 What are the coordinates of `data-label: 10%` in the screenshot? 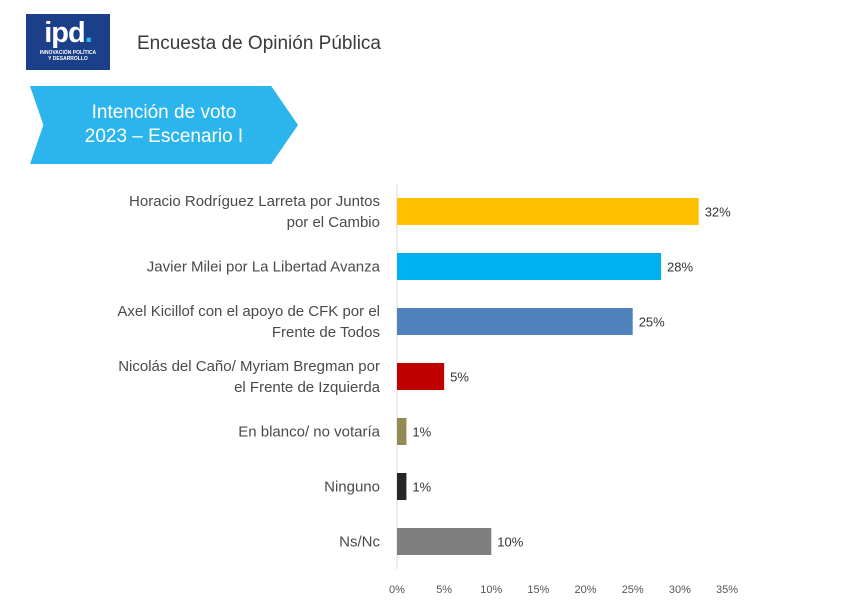 It's located at (510, 542).